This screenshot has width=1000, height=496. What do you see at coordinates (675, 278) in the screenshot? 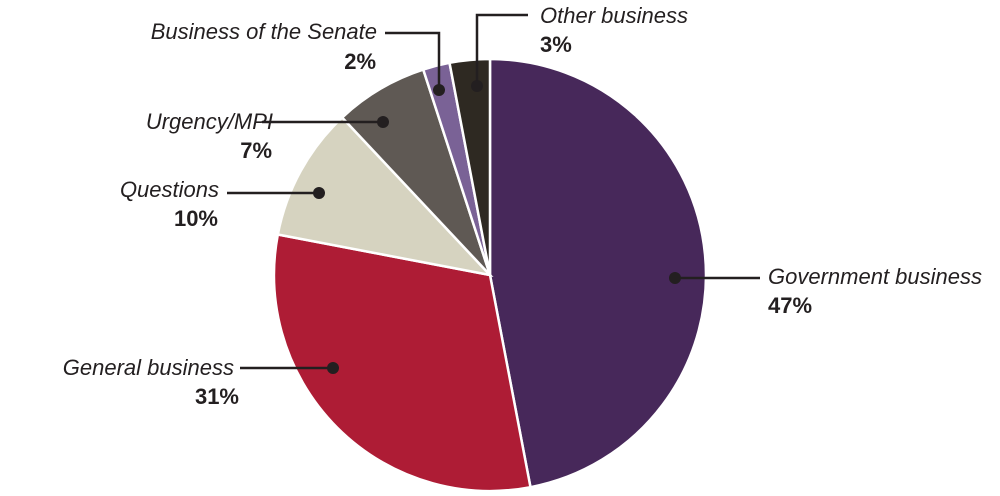
I see `leader-dot-government-business` at bounding box center [675, 278].